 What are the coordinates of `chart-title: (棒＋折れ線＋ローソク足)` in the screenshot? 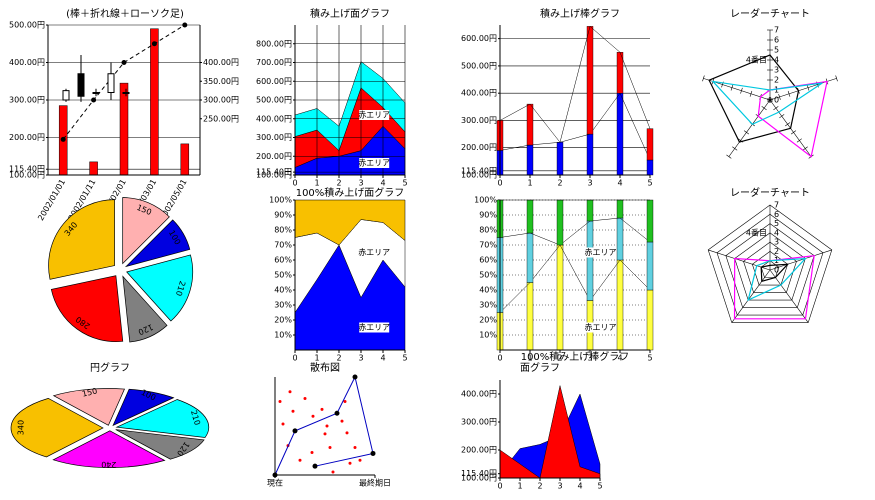 It's located at (125, 13).